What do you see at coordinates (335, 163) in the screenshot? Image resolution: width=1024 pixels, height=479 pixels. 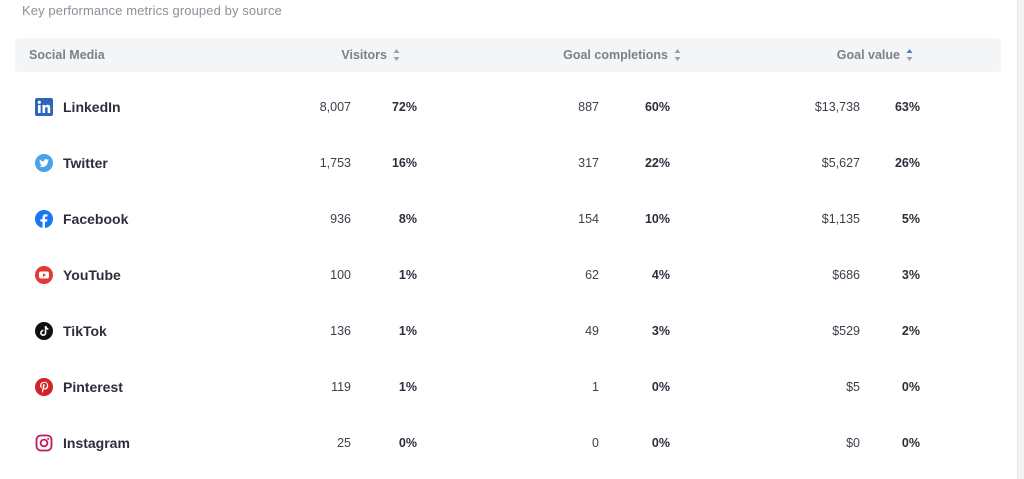 I see `visitors-value: 1,753` at bounding box center [335, 163].